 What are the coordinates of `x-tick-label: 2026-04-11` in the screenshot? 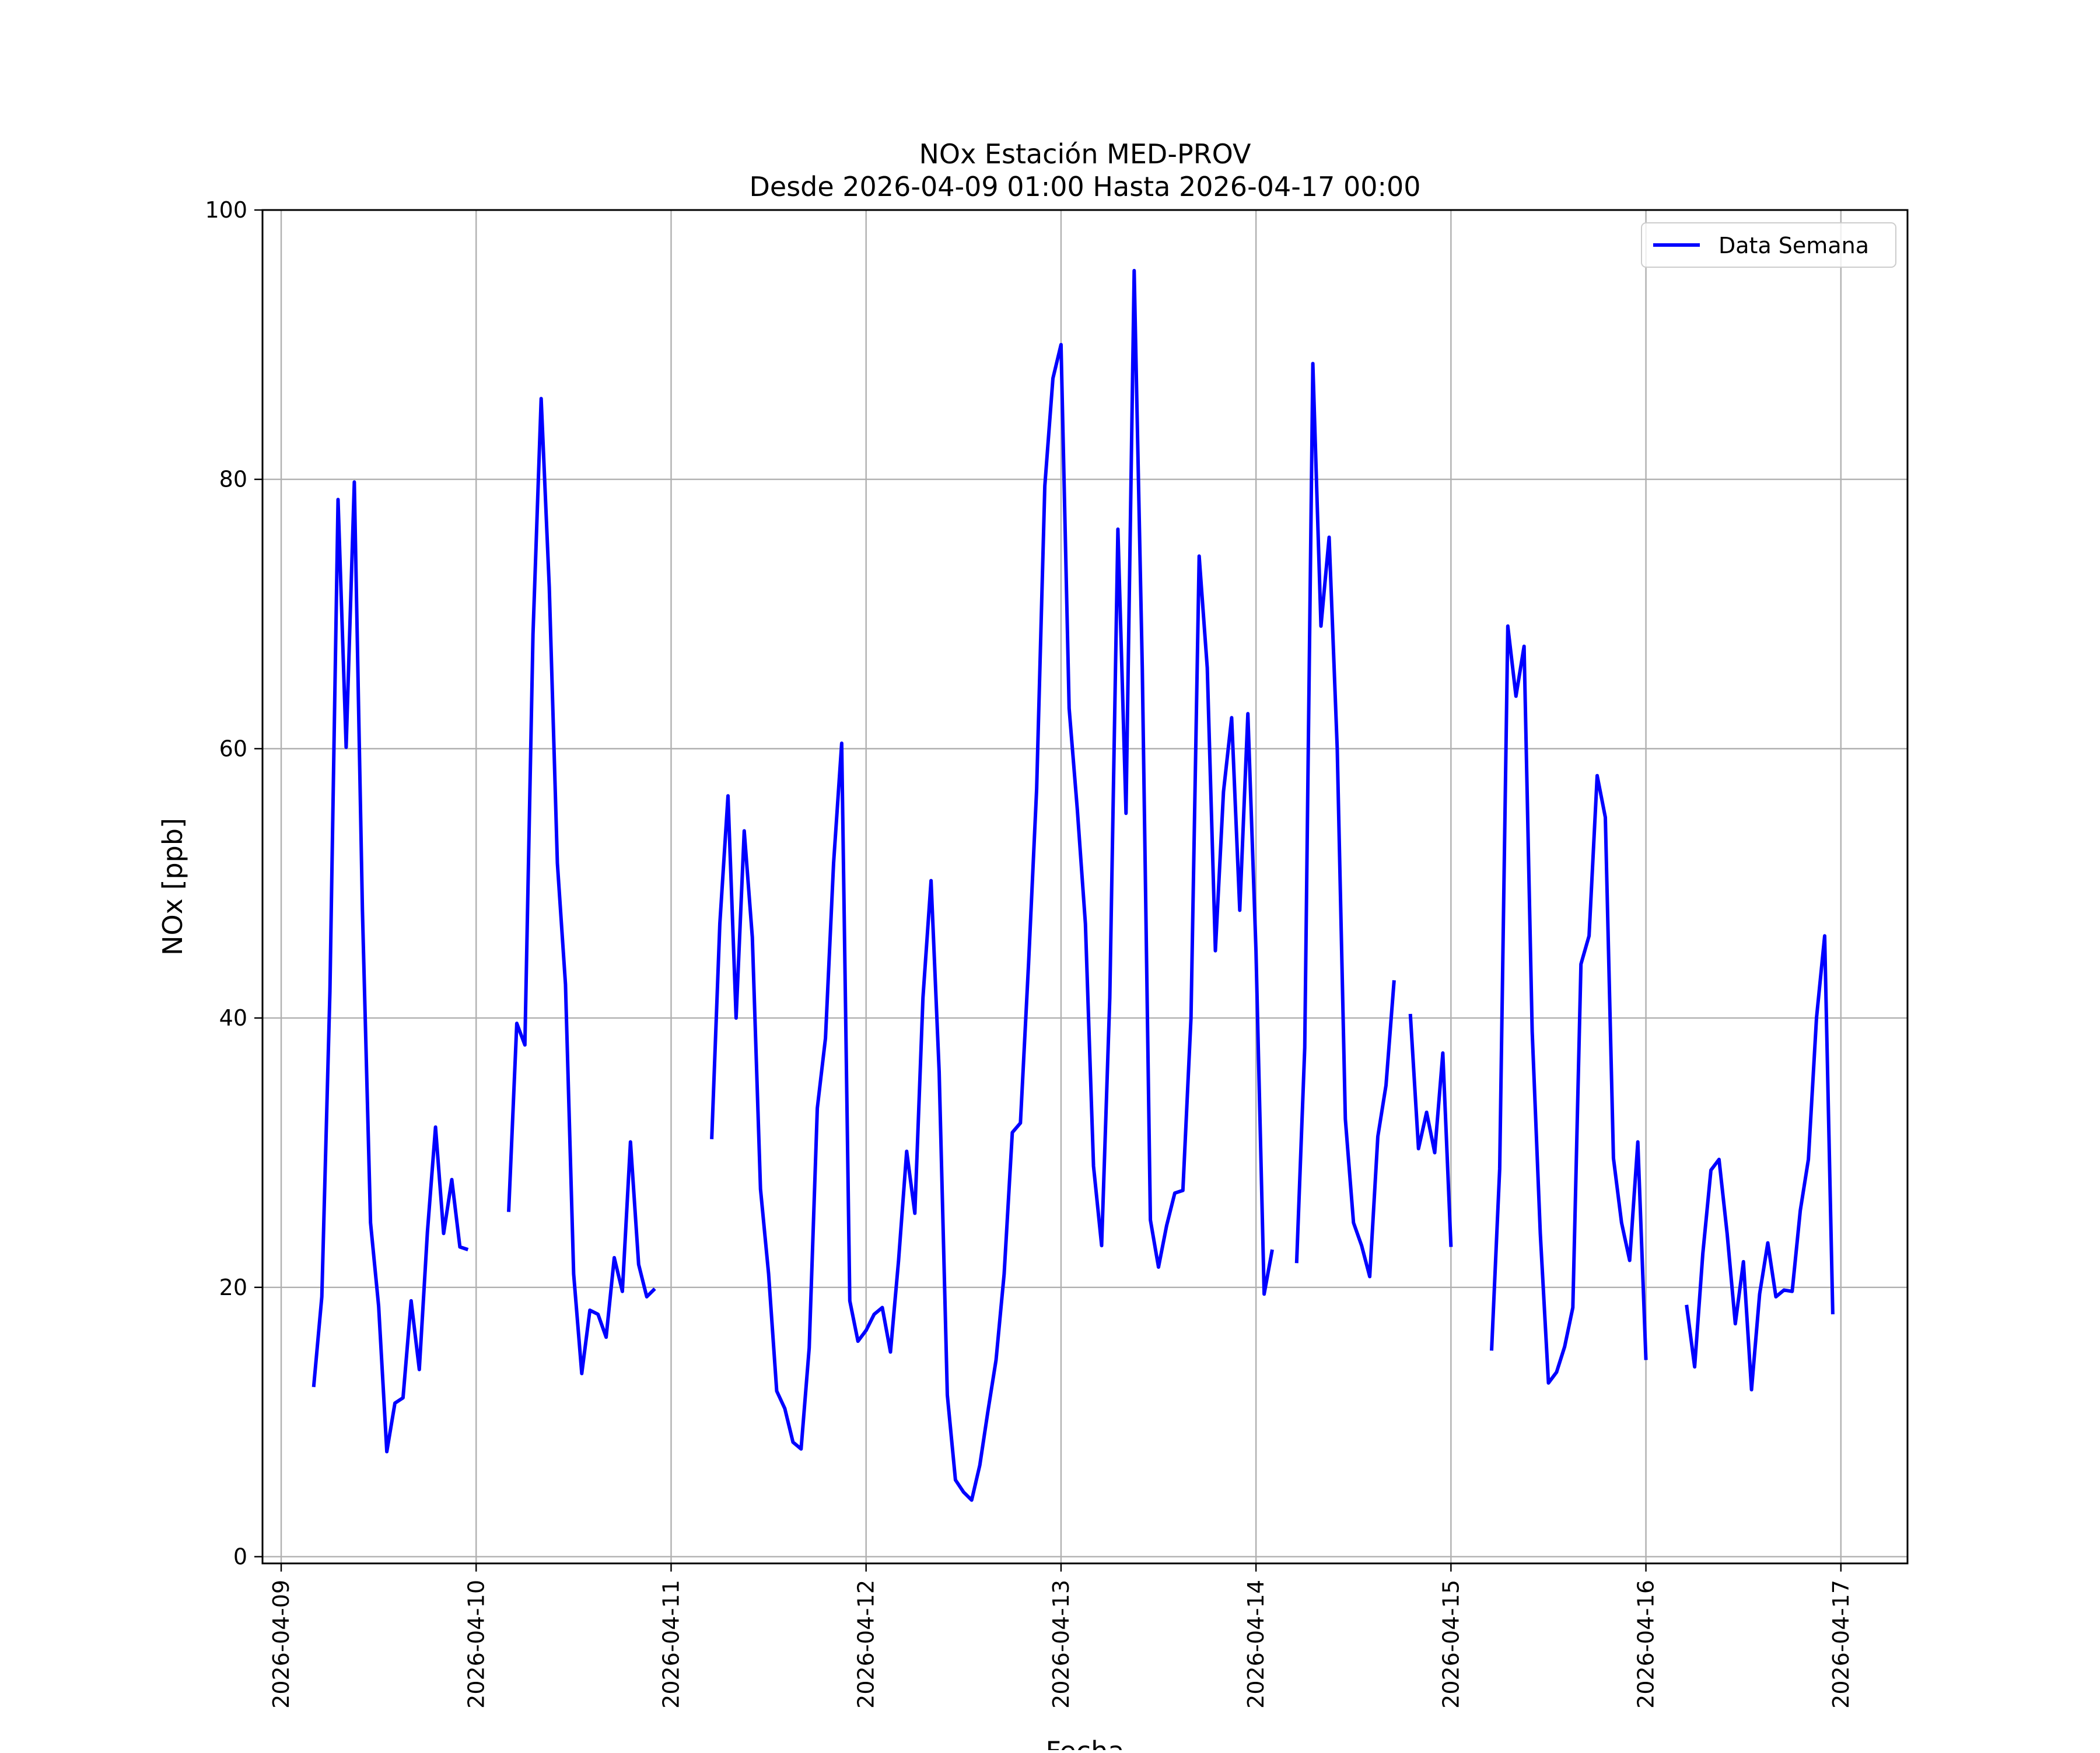 It's located at (671, 1644).